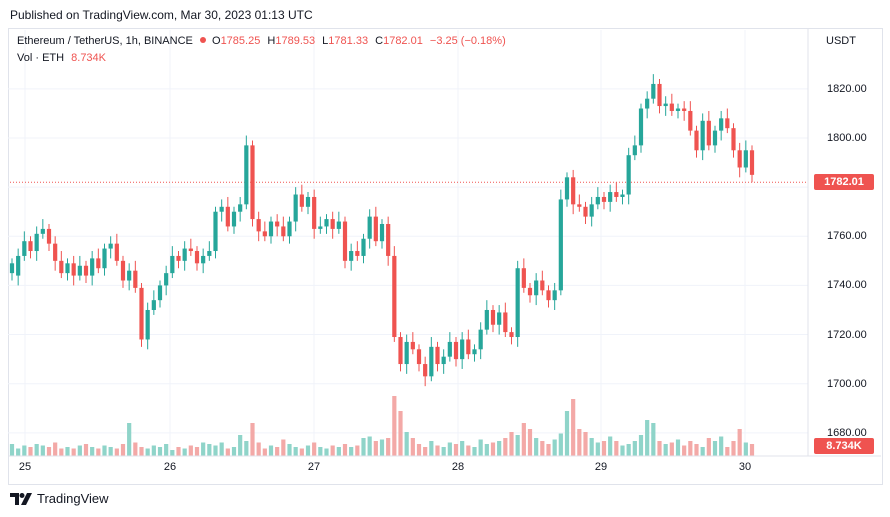 The width and height of the screenshot is (890, 517). What do you see at coordinates (59, 498) in the screenshot?
I see `tradingview-logo: TradingView` at bounding box center [59, 498].